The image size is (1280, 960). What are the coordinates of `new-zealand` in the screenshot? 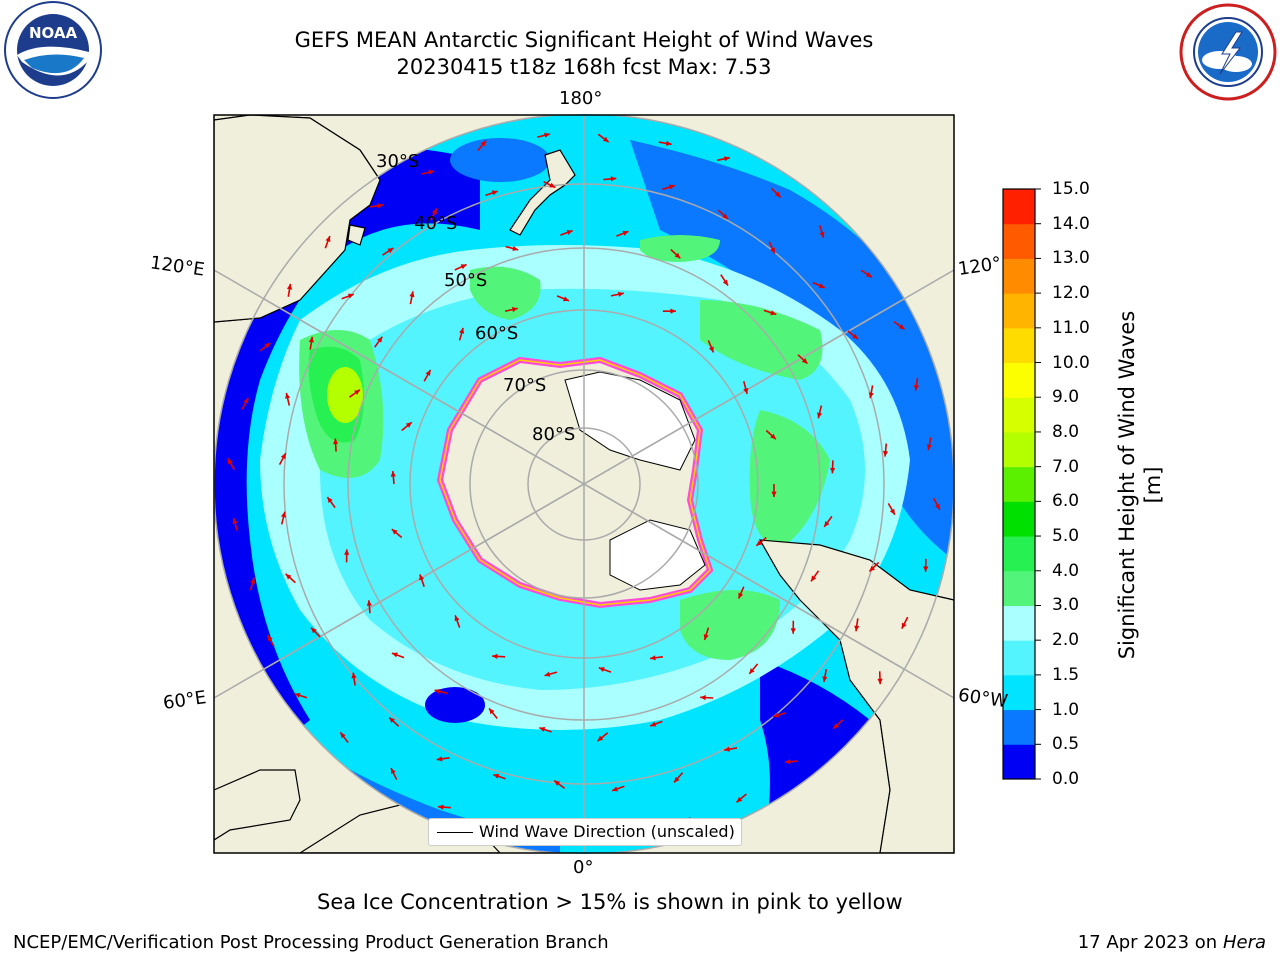 It's located at (542, 192).